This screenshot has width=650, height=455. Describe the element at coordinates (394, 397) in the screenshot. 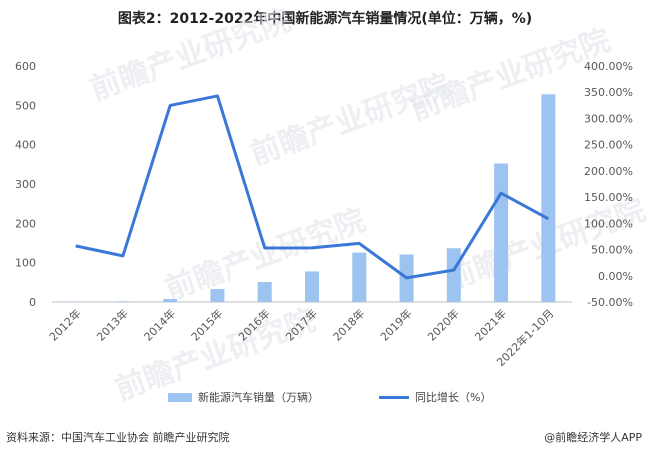

I see `legend-swatch-line` at that location.